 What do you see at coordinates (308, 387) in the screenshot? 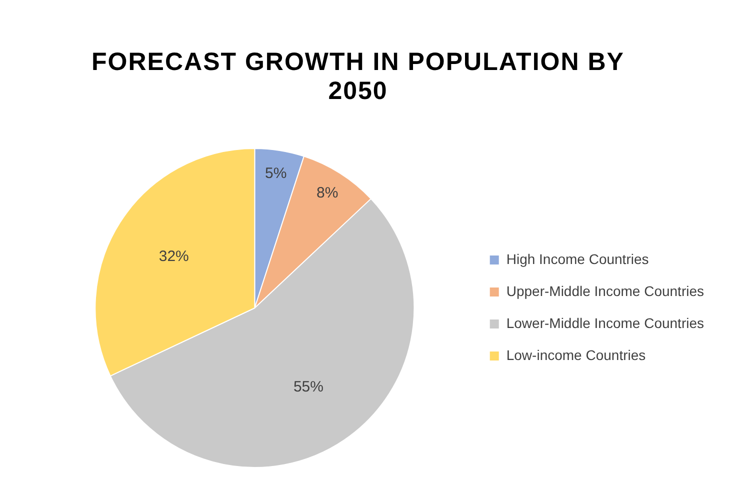
I see `data-label: 55%` at bounding box center [308, 387].